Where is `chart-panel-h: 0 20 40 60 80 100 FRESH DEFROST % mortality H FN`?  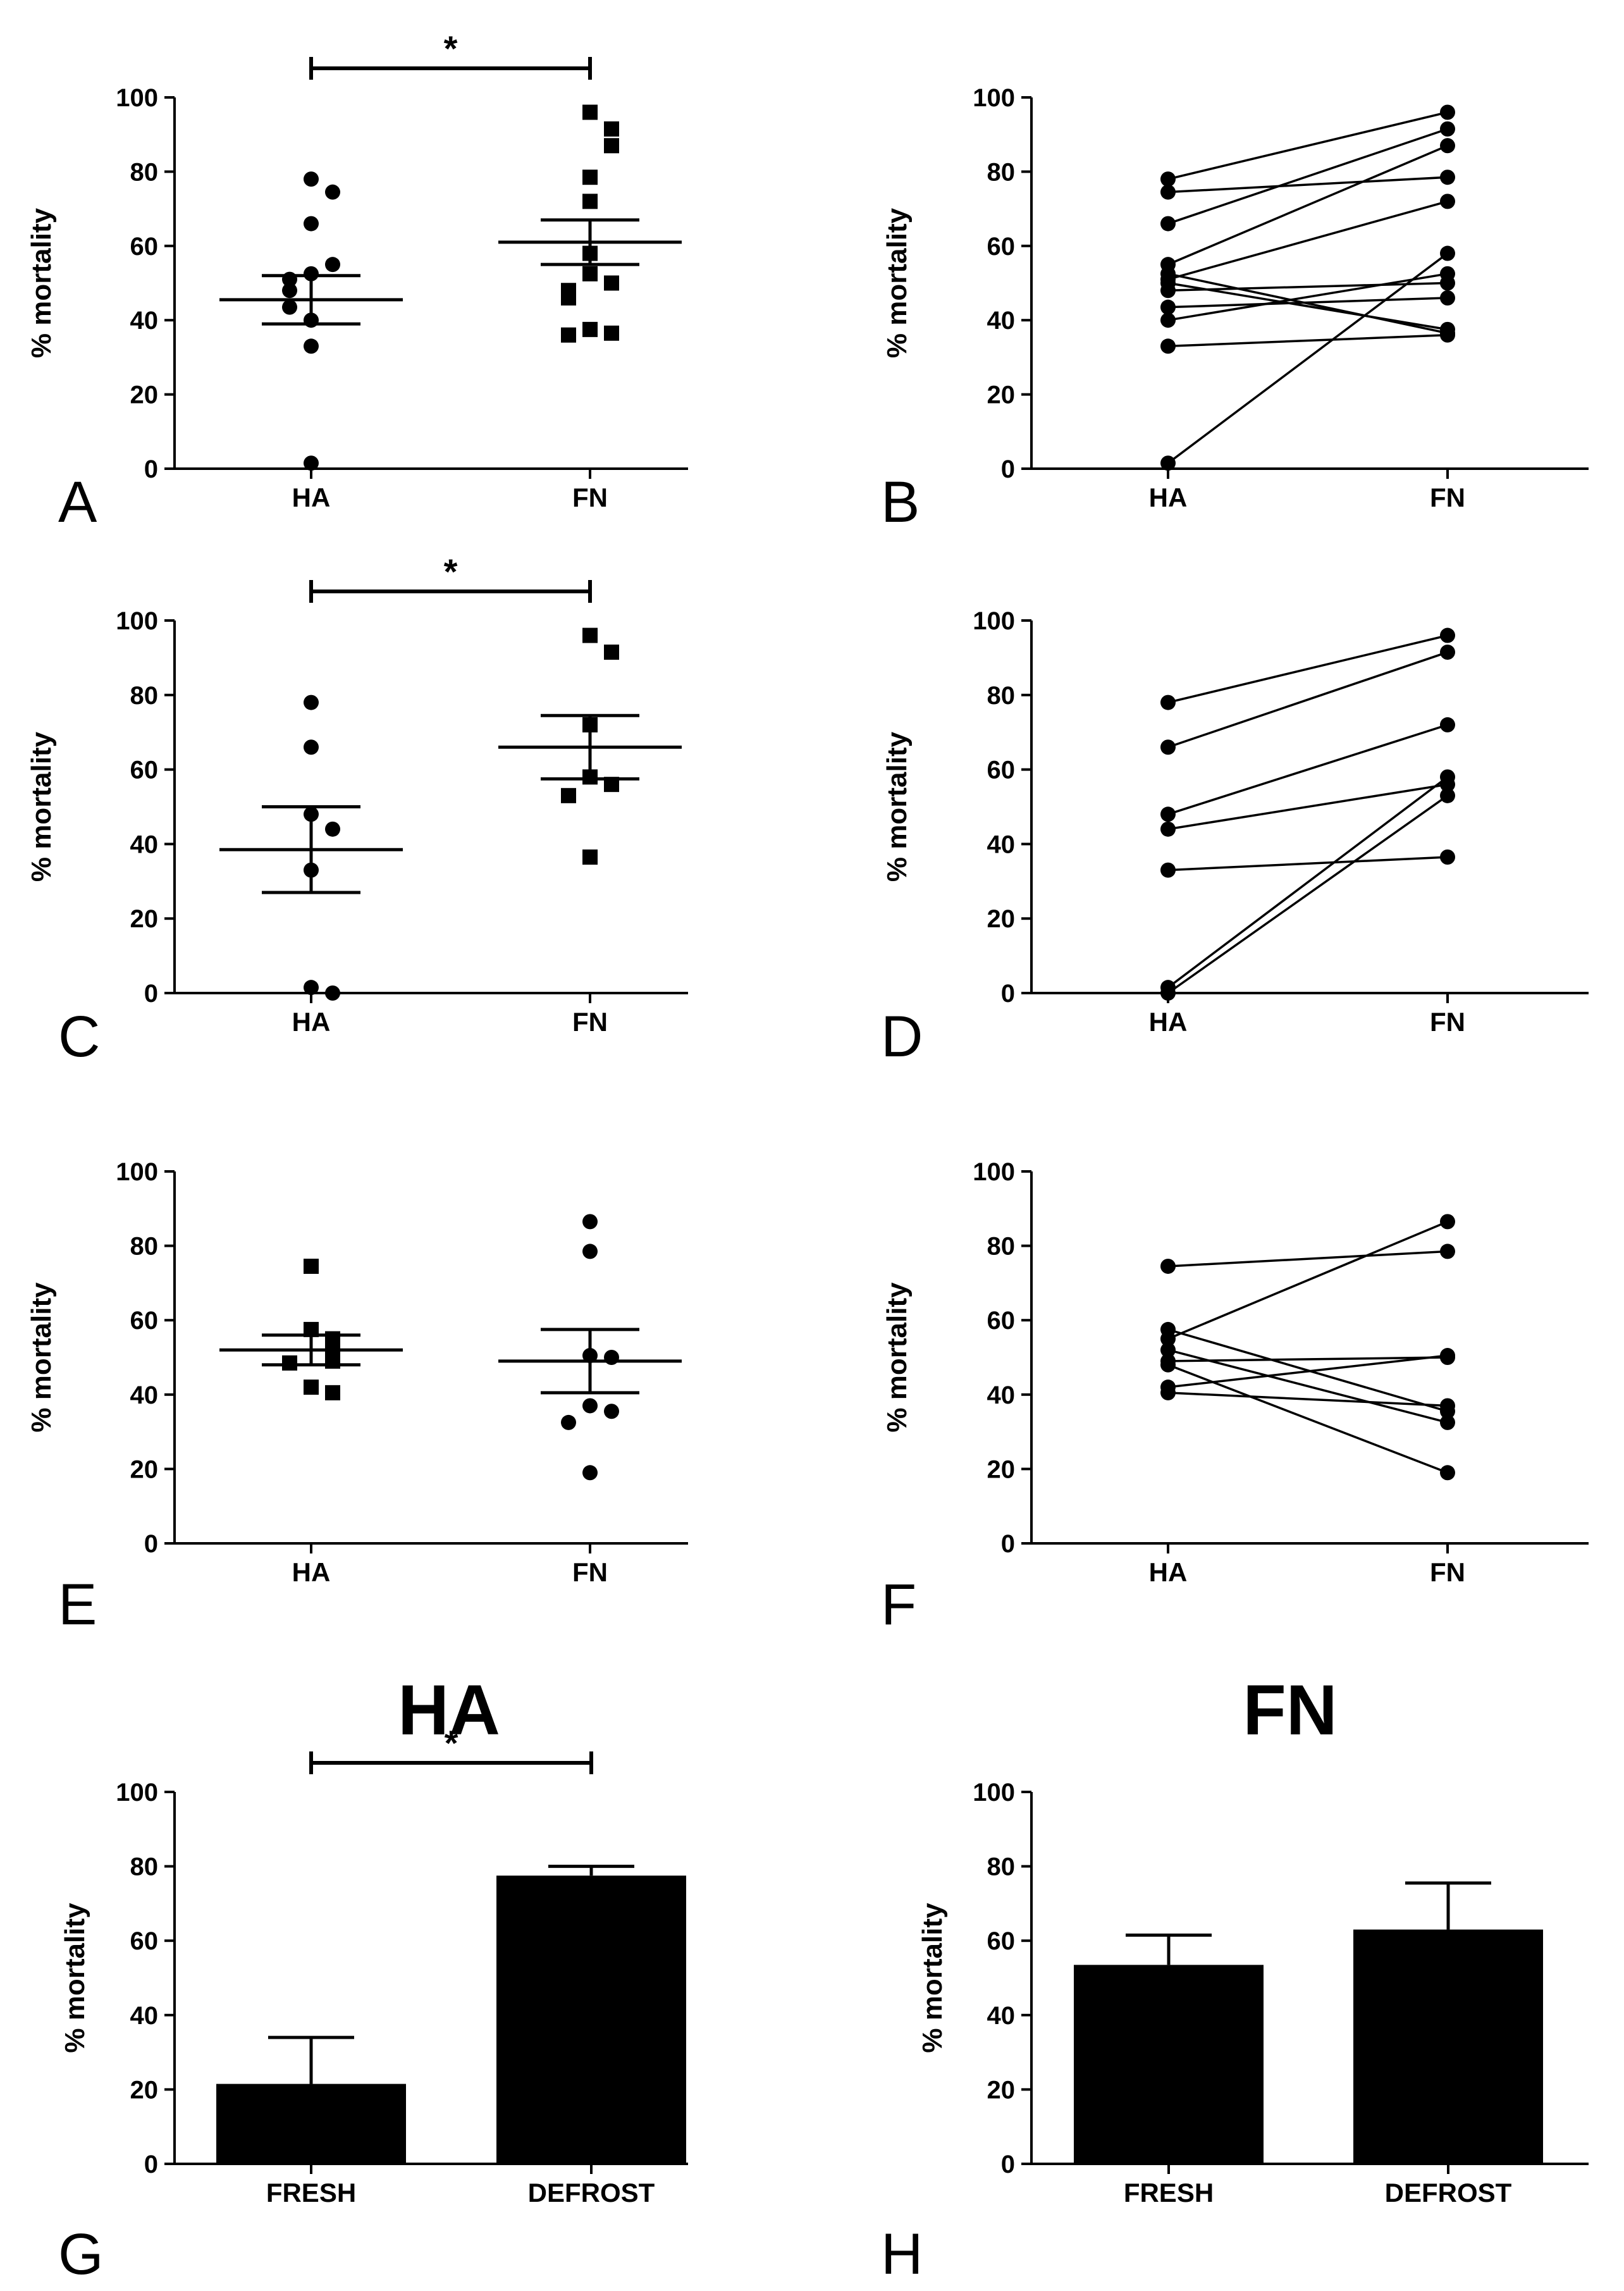
chart-panel-h: 0 20 40 60 80 100 FRESH DEFROST % mortality H FN is located at coordinates (1235, 1978).